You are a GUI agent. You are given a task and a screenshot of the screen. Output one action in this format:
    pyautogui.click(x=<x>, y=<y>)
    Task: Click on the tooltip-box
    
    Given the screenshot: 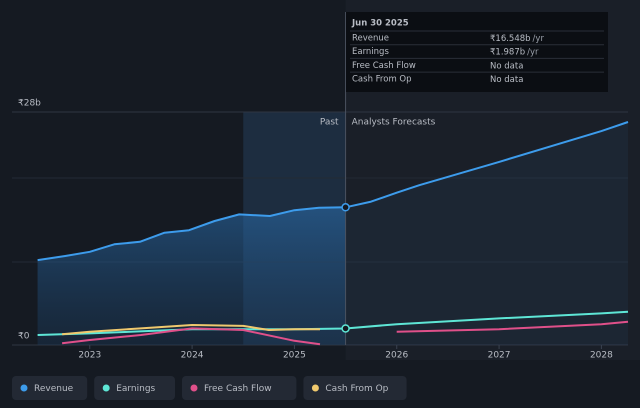 What is the action you would take?
    pyautogui.click(x=477, y=52)
    